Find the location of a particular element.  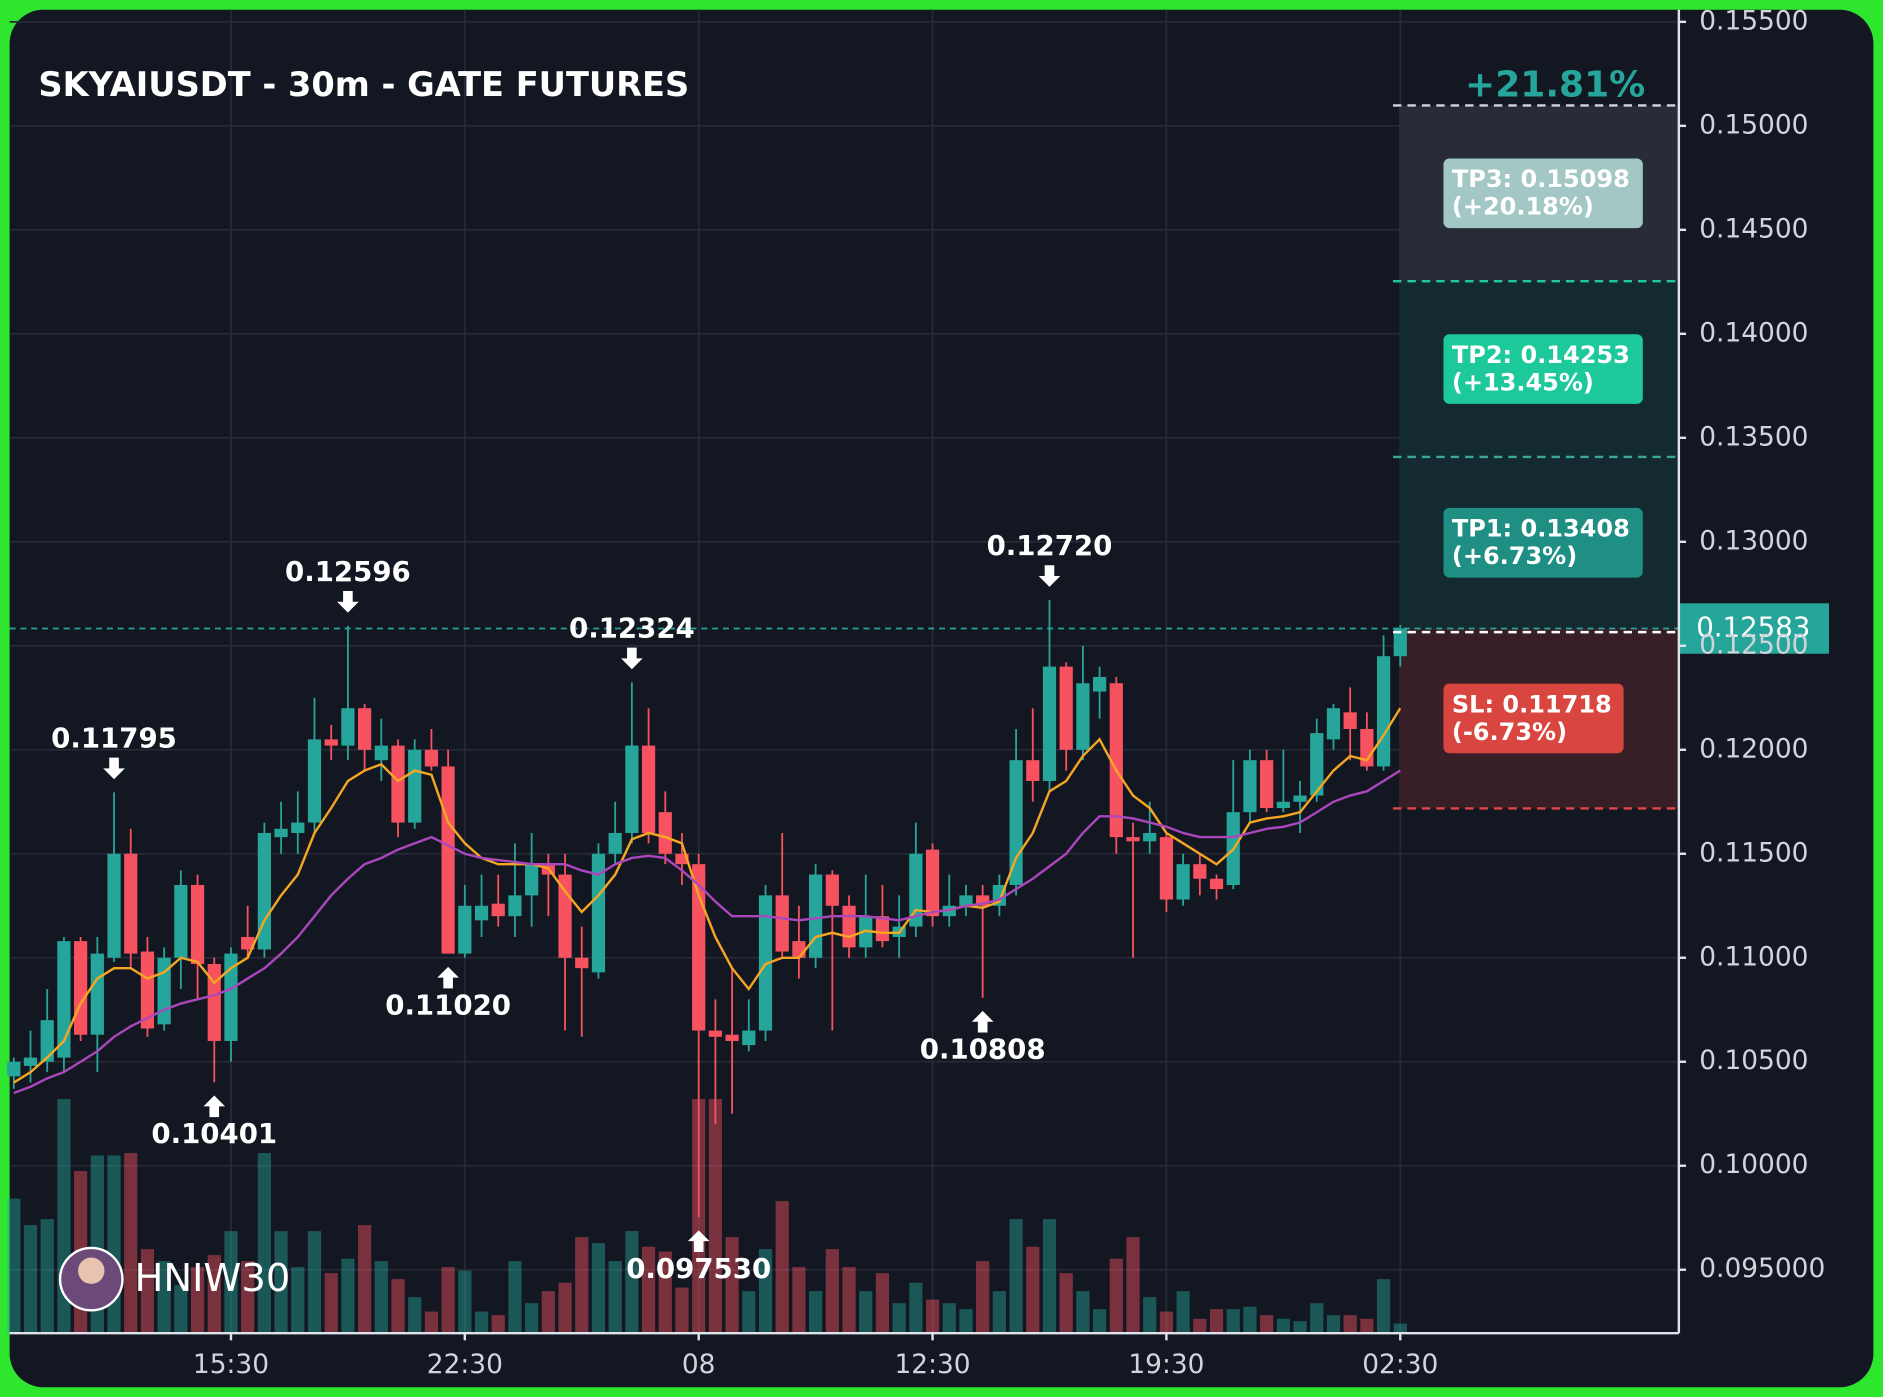

chart-title: SKYAIUSDT - 30m - GATE FUTURES is located at coordinates (363, 84).